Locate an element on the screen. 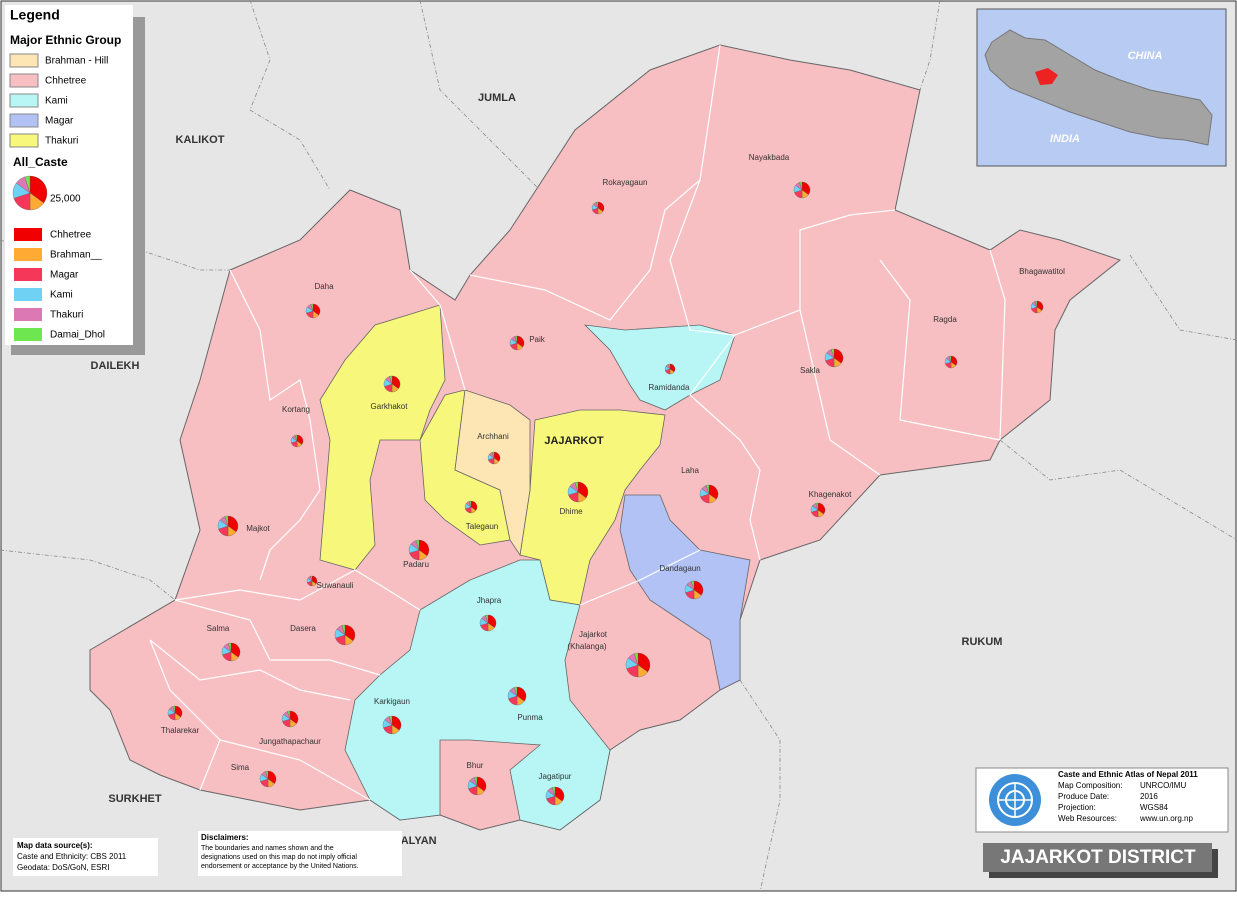 This screenshot has height=897, width=1237. title-box is located at coordinates (1097, 857).